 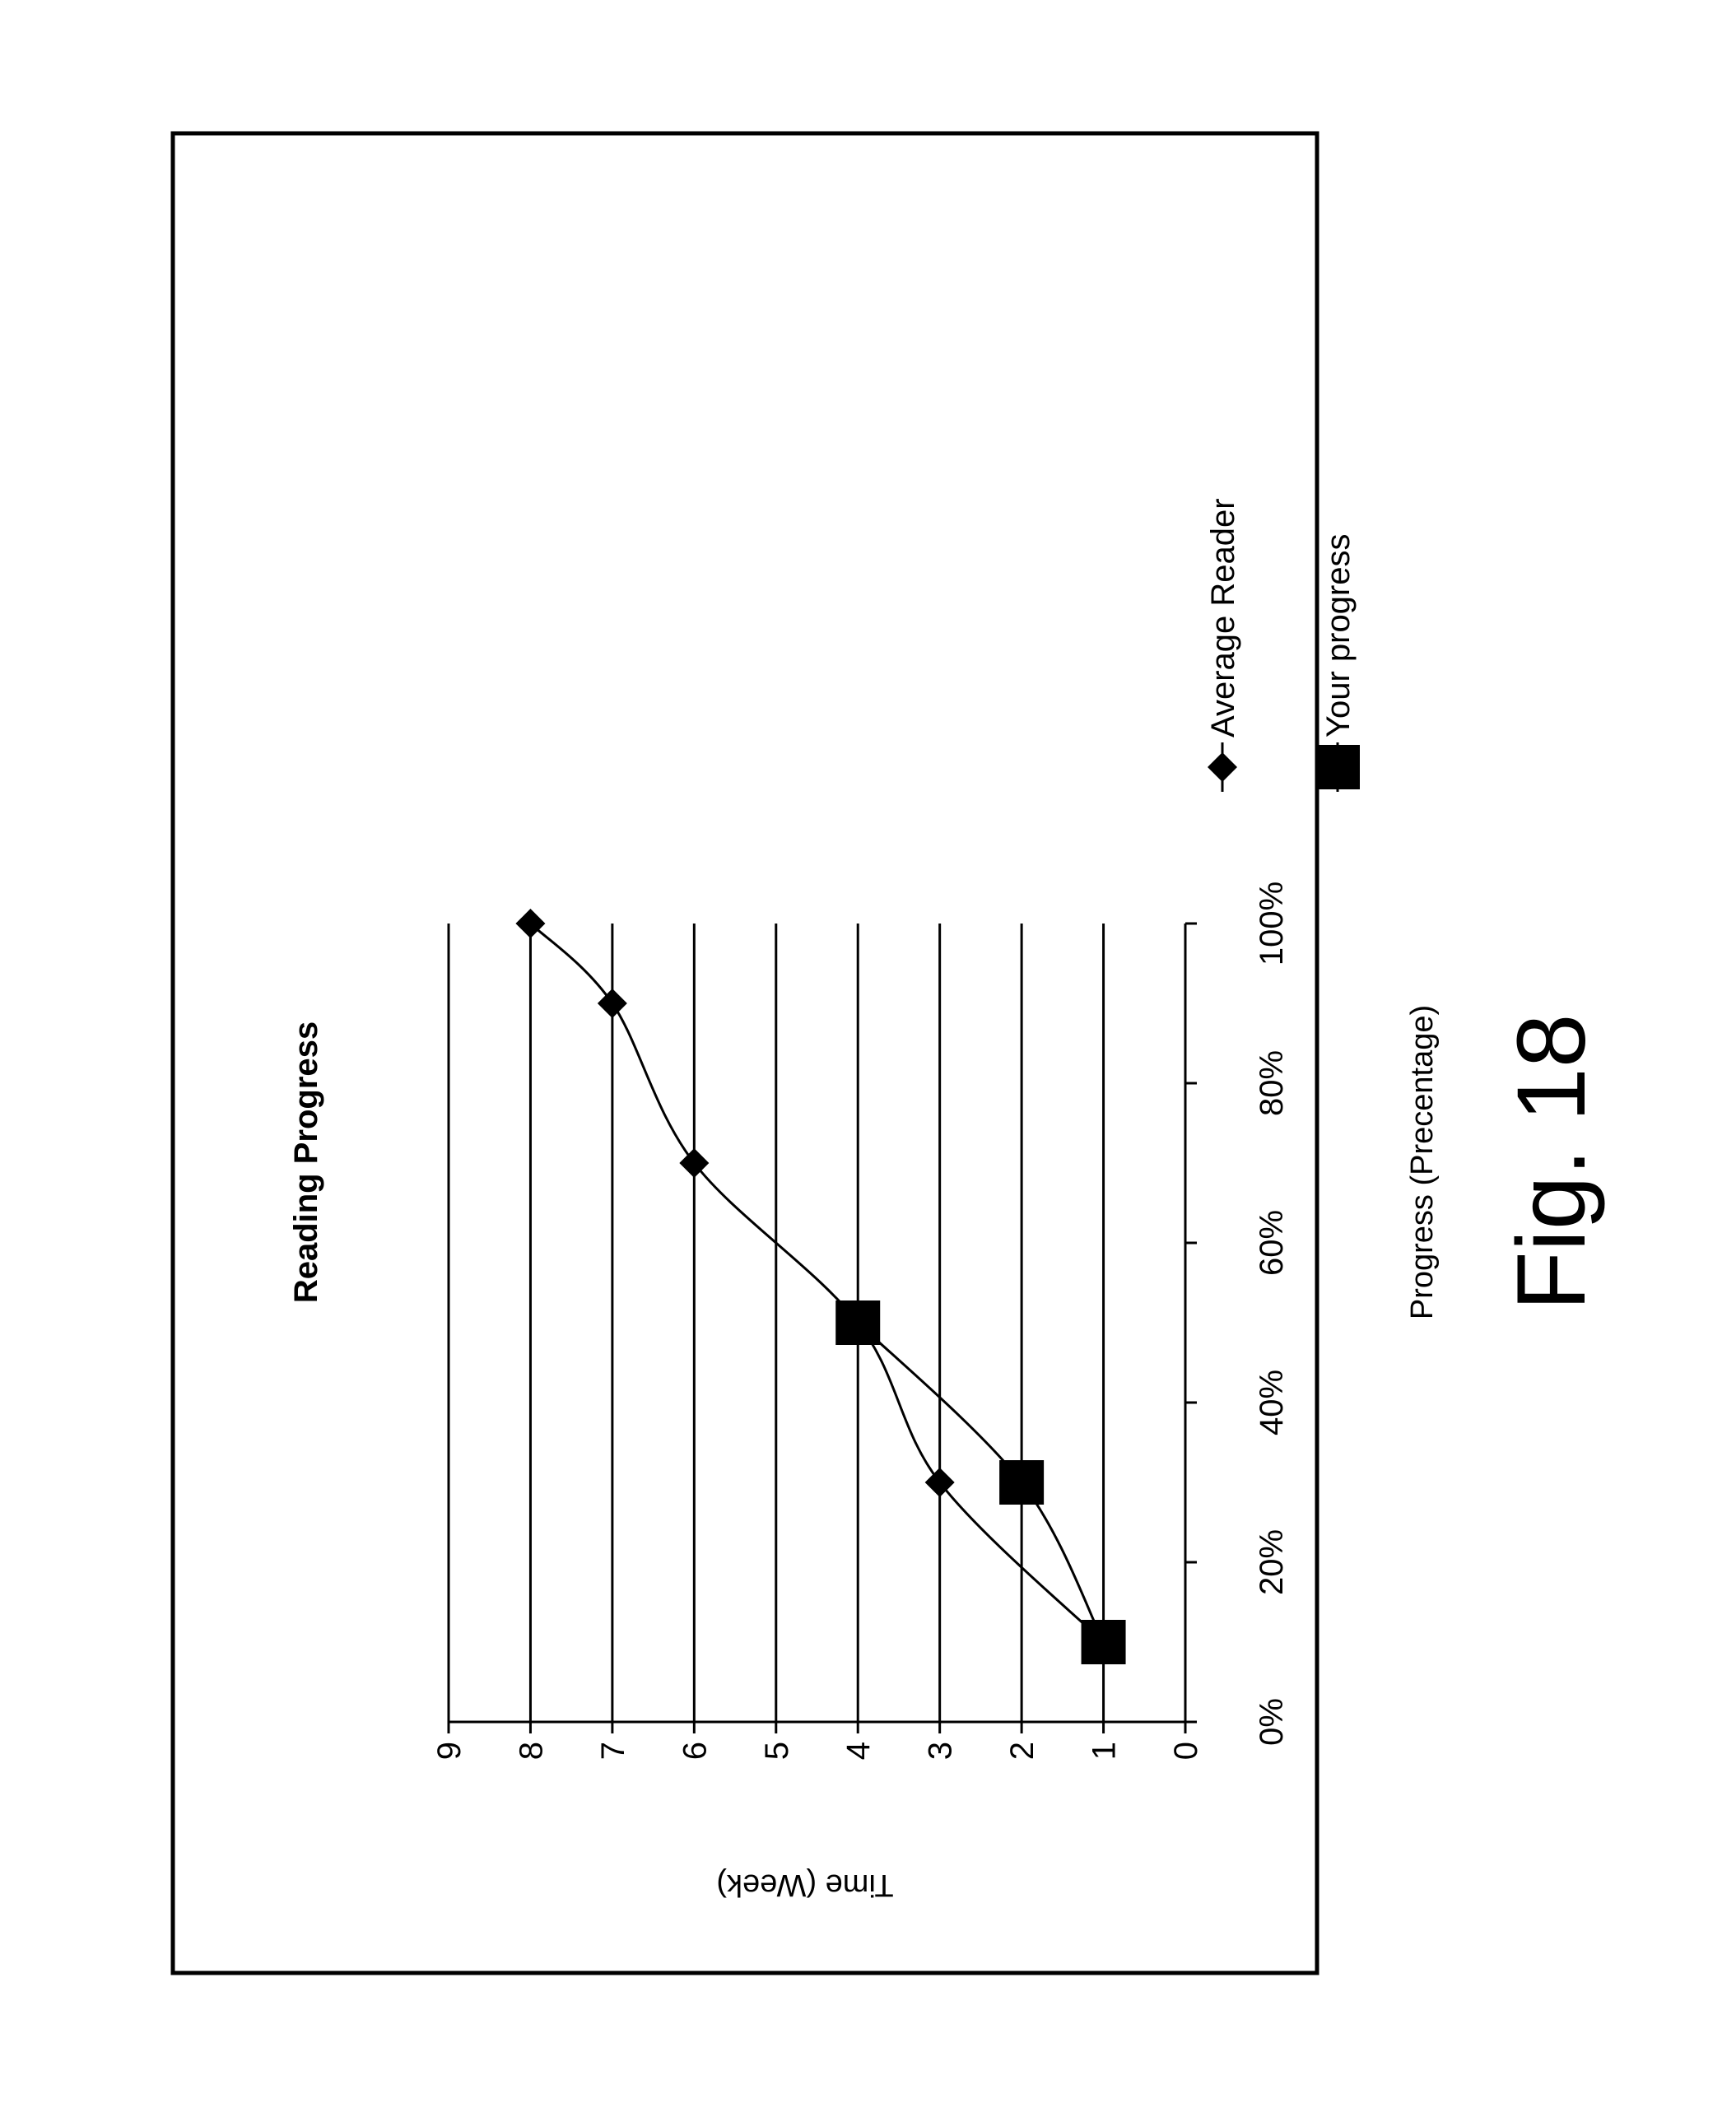 I want to click on y-axis-title: Time (Week), so click(x=804, y=1885).